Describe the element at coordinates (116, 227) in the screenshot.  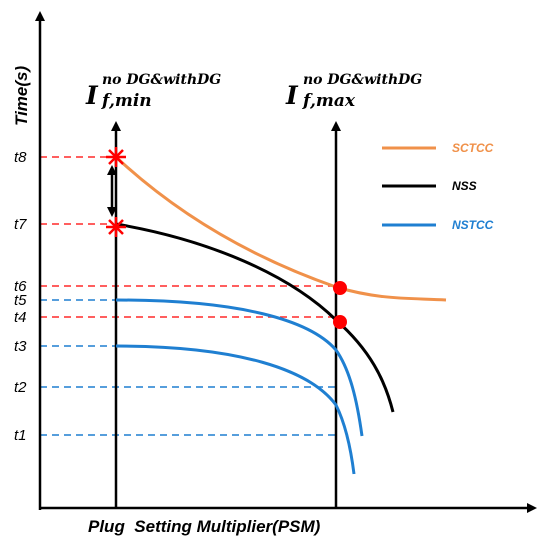
I see `star-marker-t7` at that location.